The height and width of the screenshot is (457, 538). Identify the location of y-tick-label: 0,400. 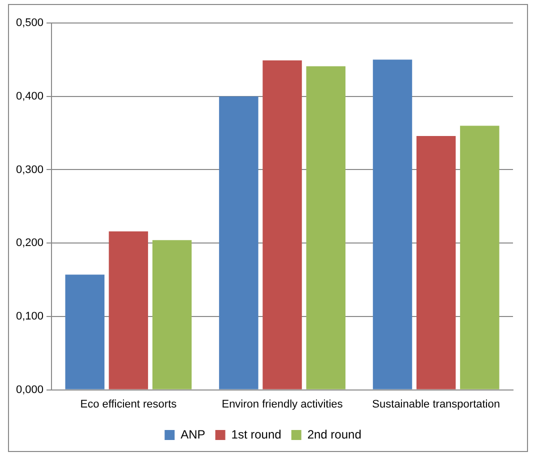
(30, 96).